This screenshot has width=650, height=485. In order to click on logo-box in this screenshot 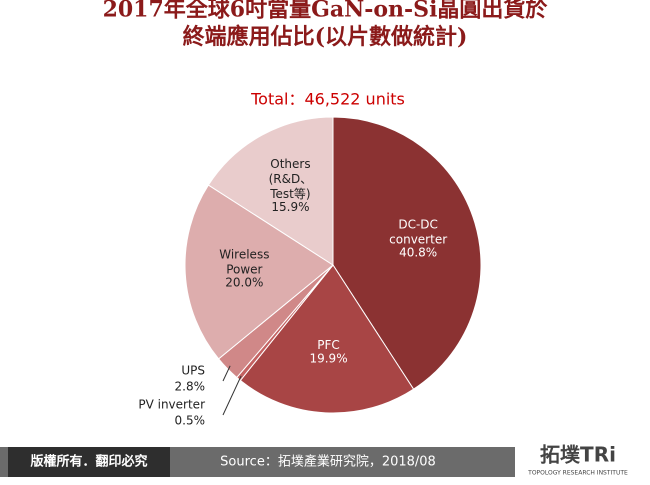, I will do `click(582, 462)`.